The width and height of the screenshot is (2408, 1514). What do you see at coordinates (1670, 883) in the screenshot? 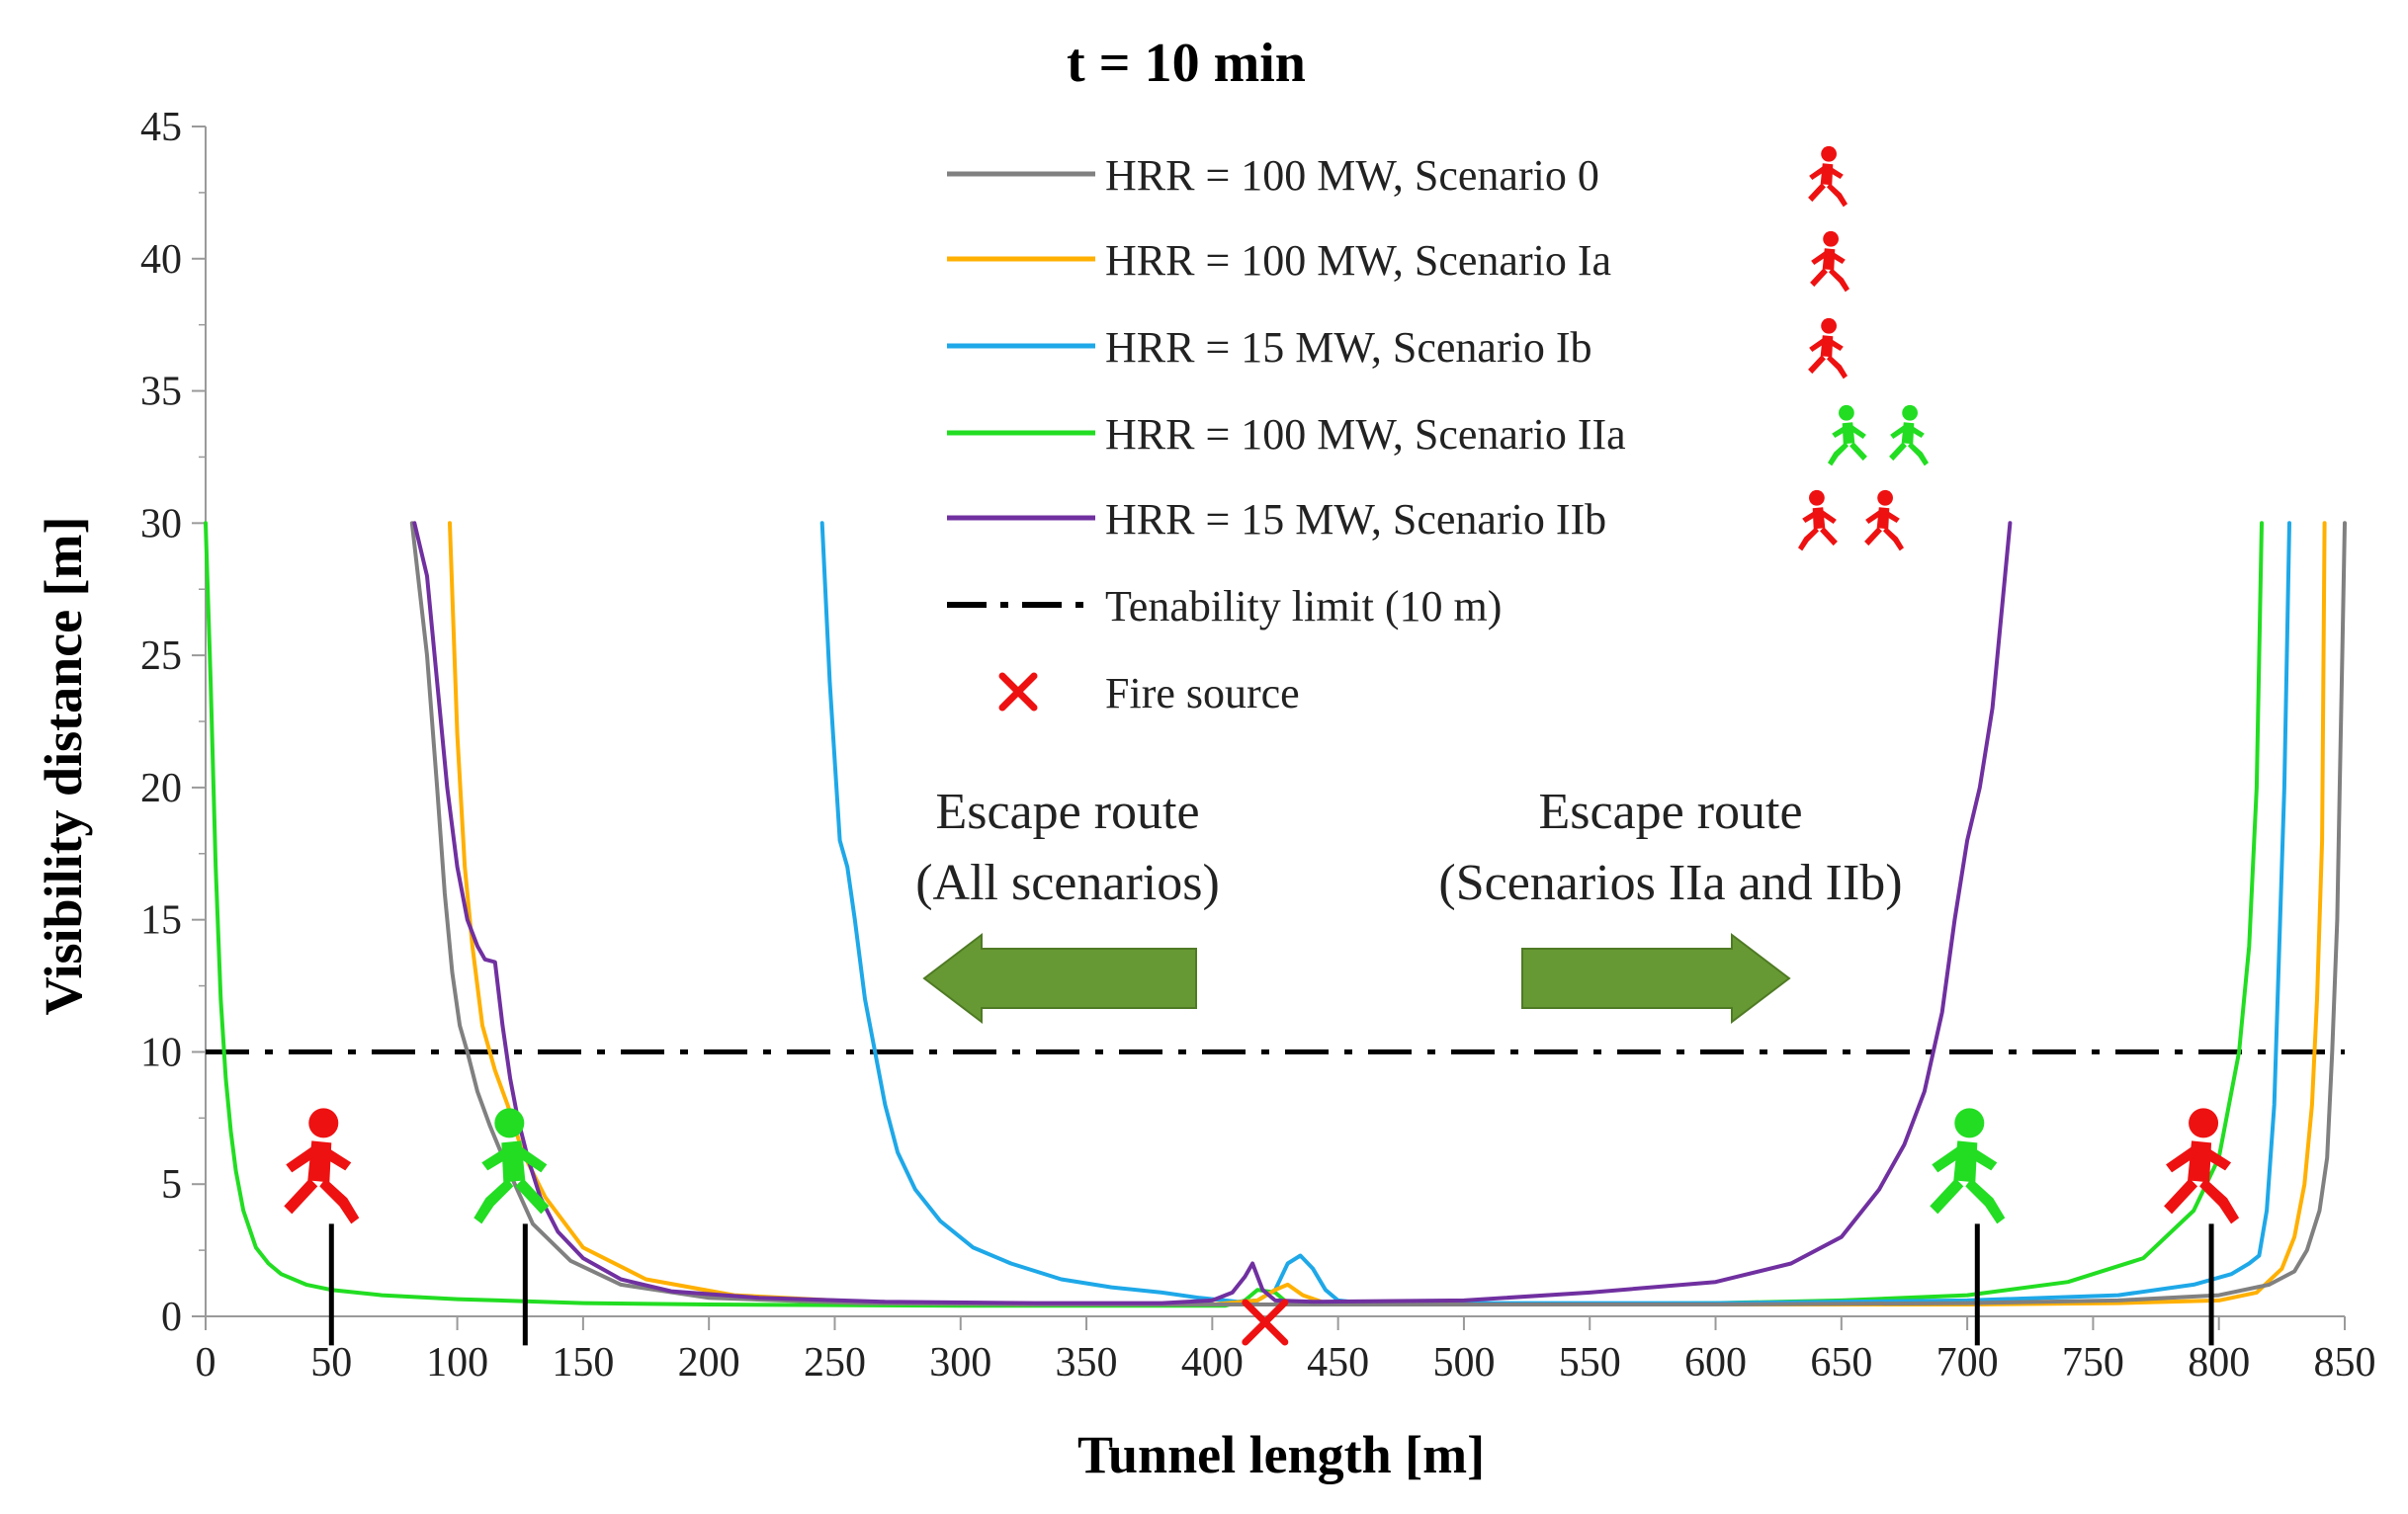
I see `escape-right-line2: (Scenarios IIa and IIb)` at bounding box center [1670, 883].